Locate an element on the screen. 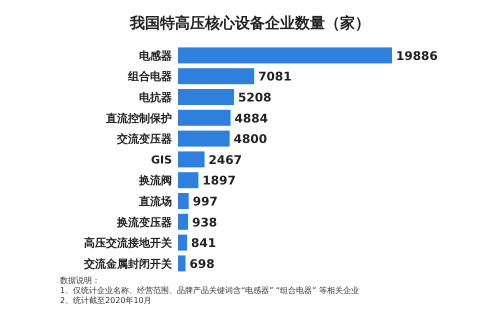 The image size is (500, 323). data-label: 698 is located at coordinates (202, 263).